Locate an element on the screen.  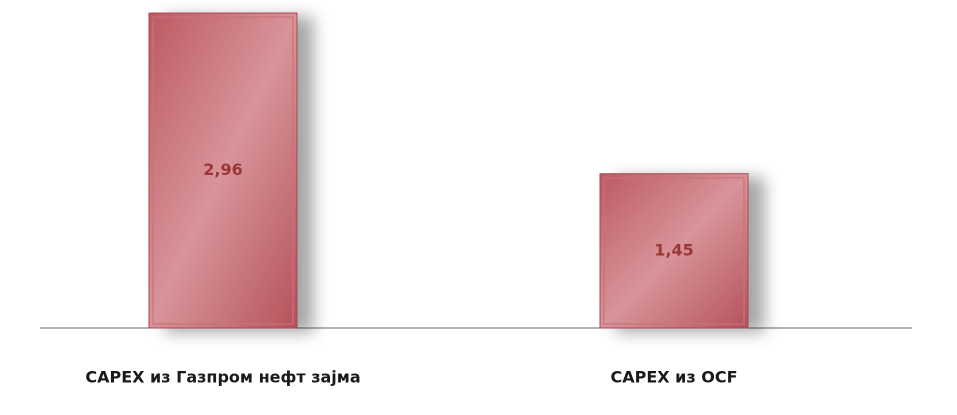
x-tick-label: CAPEX из OCF is located at coordinates (673, 377).